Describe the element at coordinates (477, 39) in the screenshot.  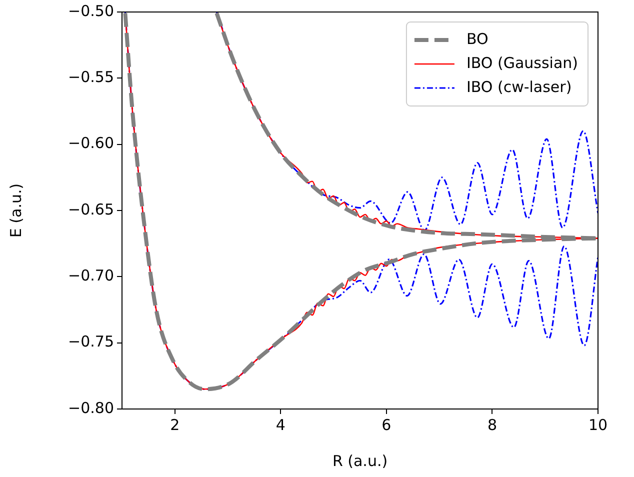
I see `legend-label: BO` at that location.